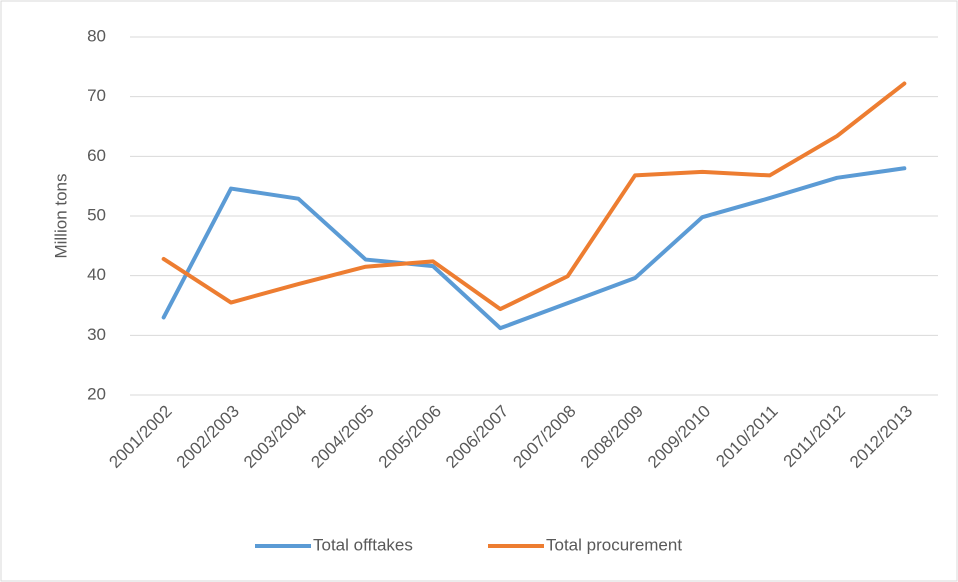 The height and width of the screenshot is (582, 958). I want to click on y-tick-label: 30, so click(96, 334).